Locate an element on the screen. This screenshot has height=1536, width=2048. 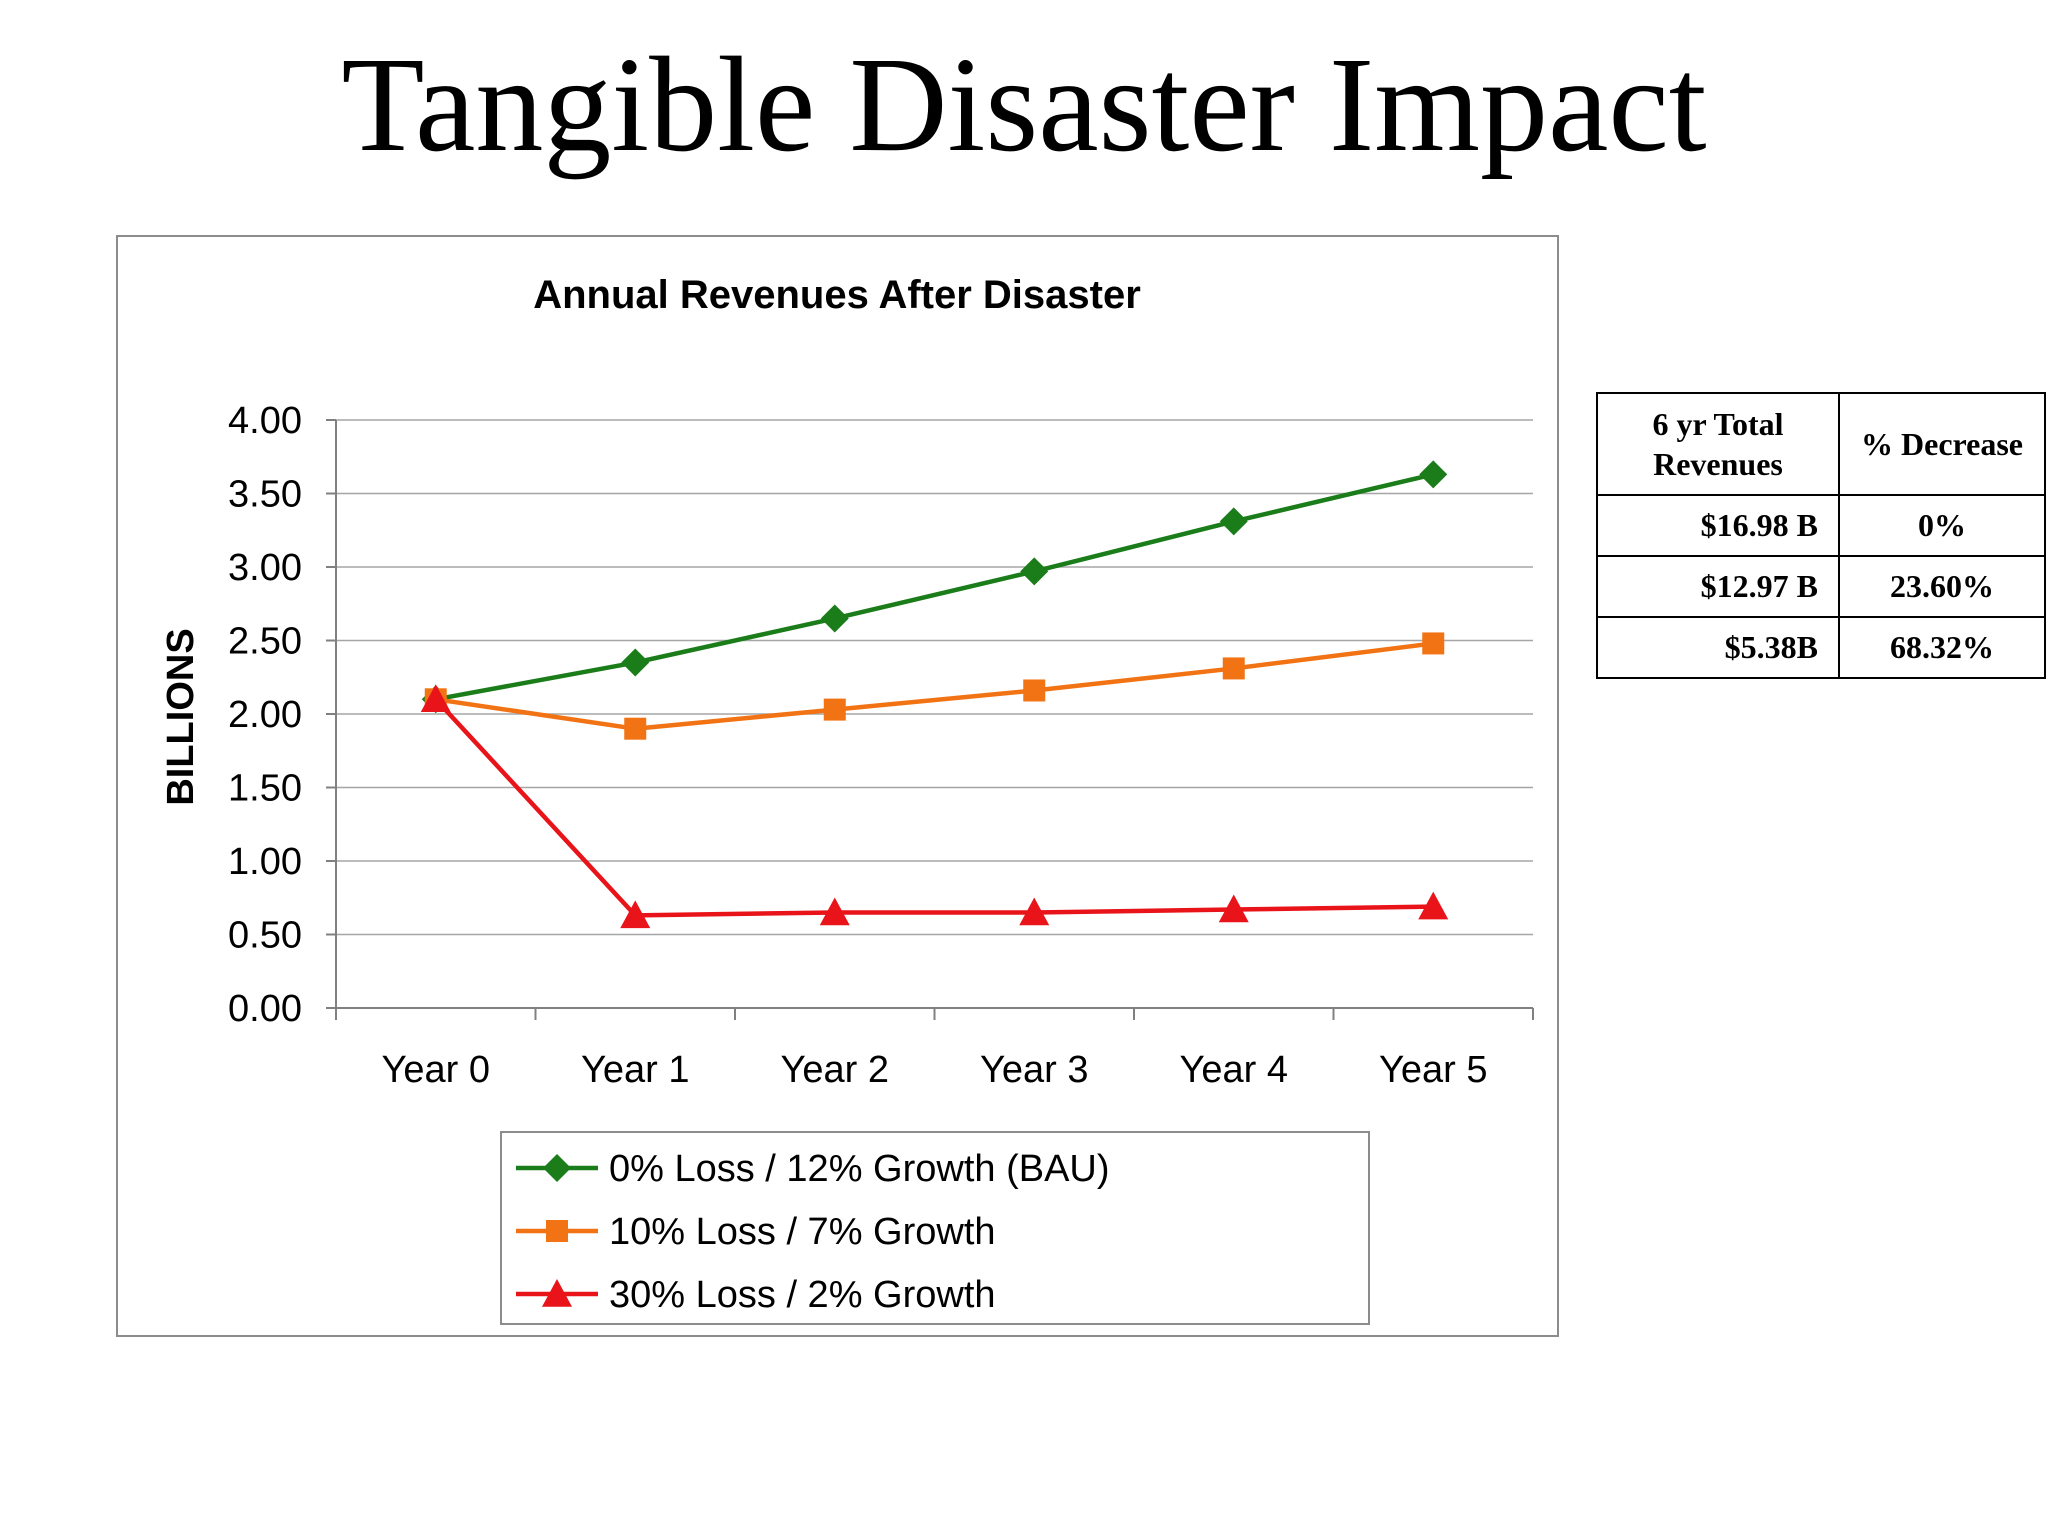
y-axis-label: BILLIONS is located at coordinates (181, 716).